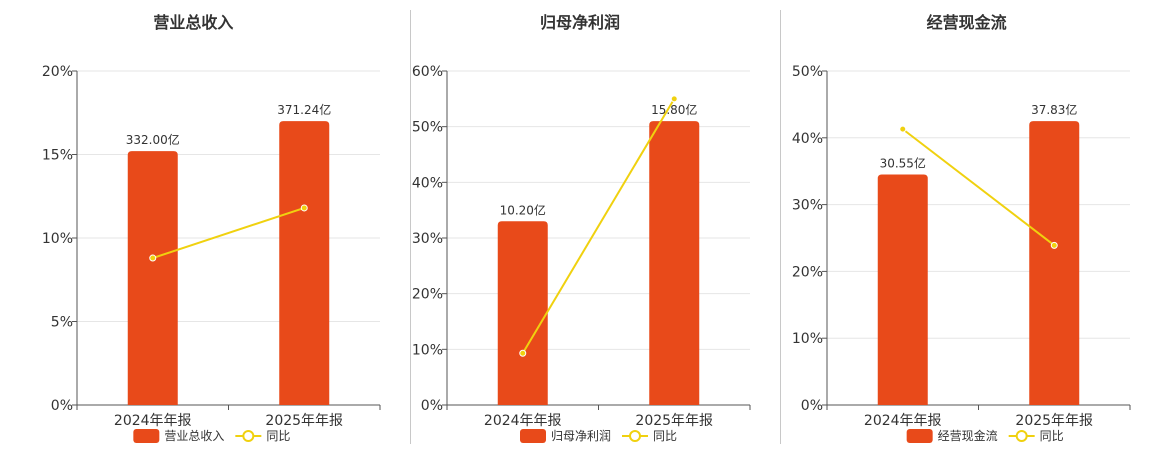  What do you see at coordinates (1054, 109) in the screenshot?
I see `bar-data-label: 37.83亿` at bounding box center [1054, 109].